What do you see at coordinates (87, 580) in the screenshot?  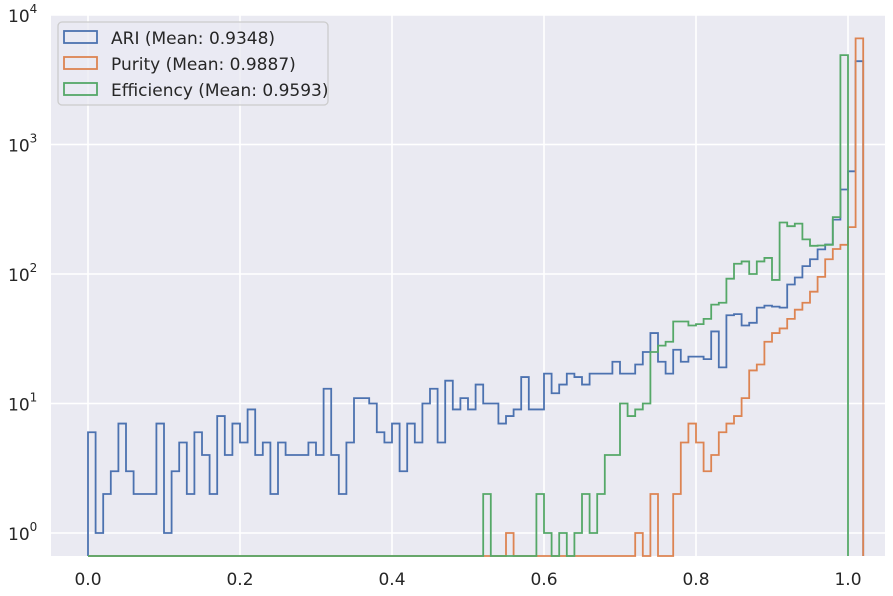 I see `x-tick-label: 0.0` at bounding box center [87, 580].